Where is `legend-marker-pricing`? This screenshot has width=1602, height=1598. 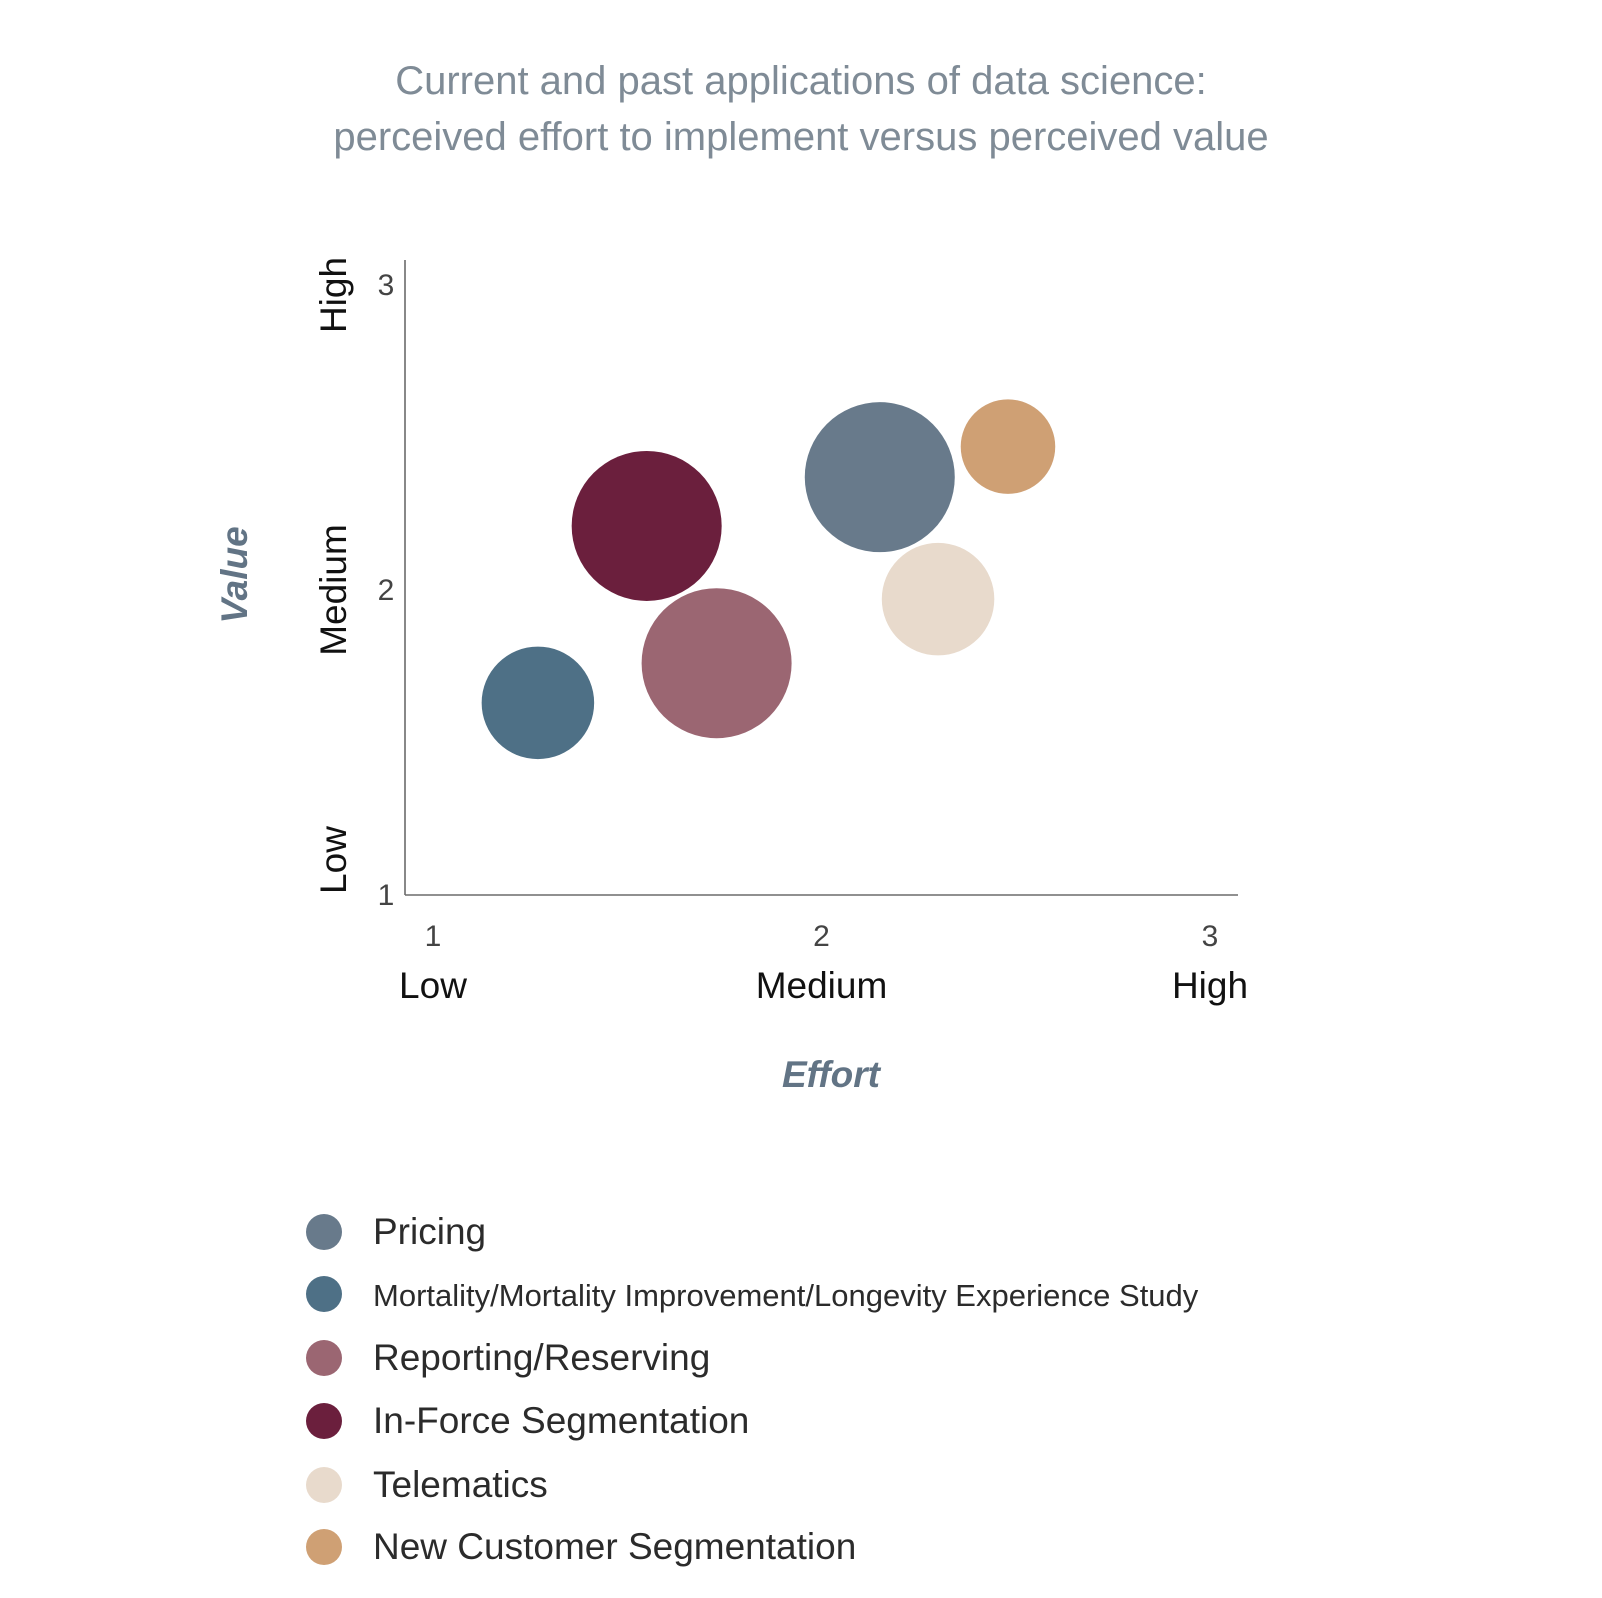
legend-marker-pricing is located at coordinates (324, 1232).